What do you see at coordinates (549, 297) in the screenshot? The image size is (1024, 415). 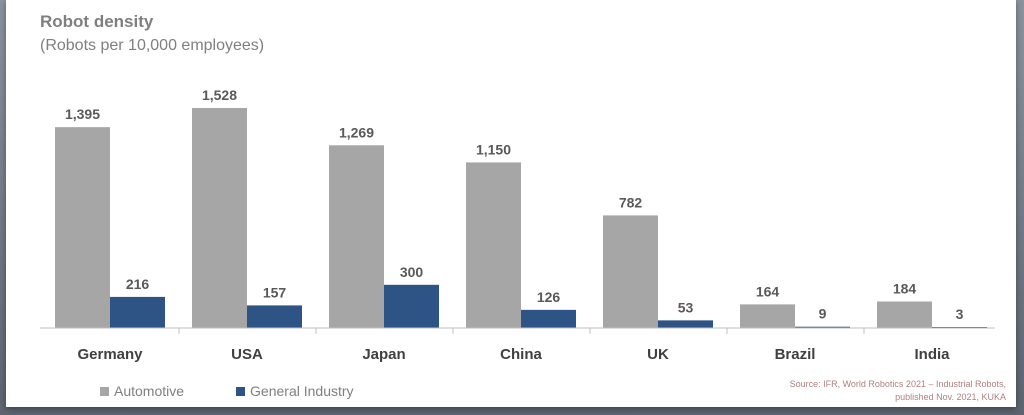 I see `value-label-general-industry-china: 126` at bounding box center [549, 297].